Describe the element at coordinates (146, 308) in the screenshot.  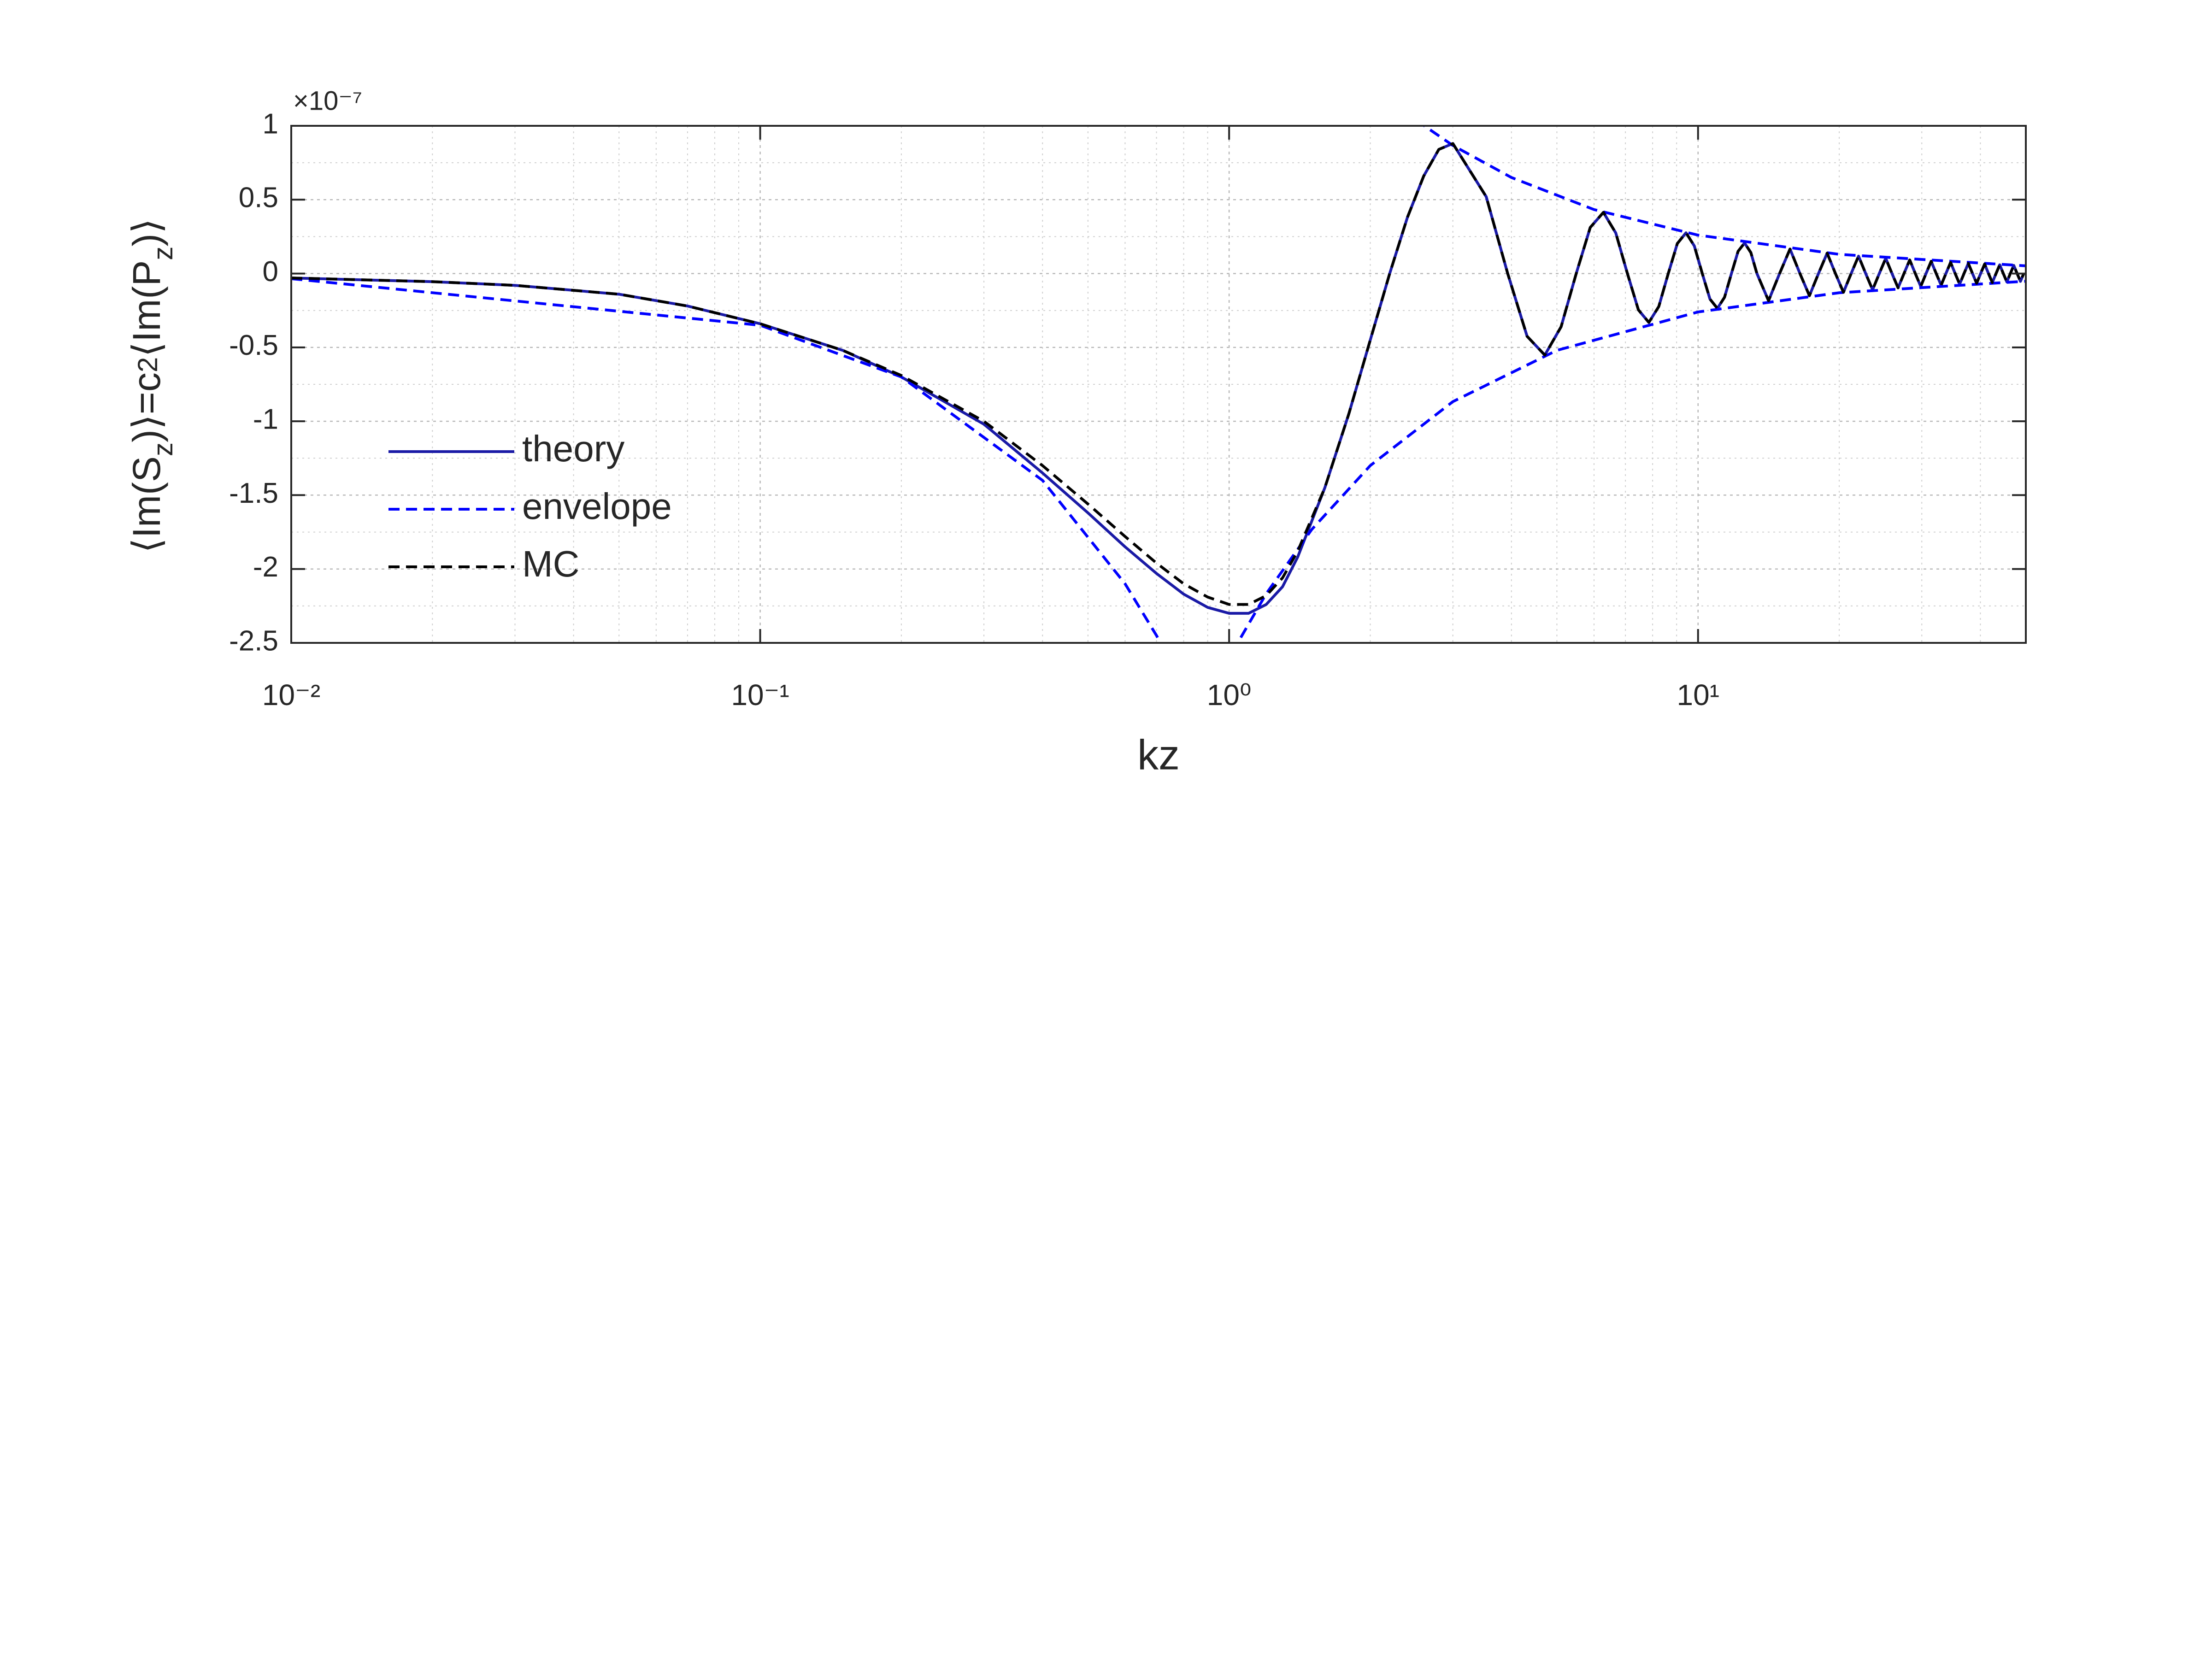
I see `y-axis-label-part: ⟨Im(P` at that location.